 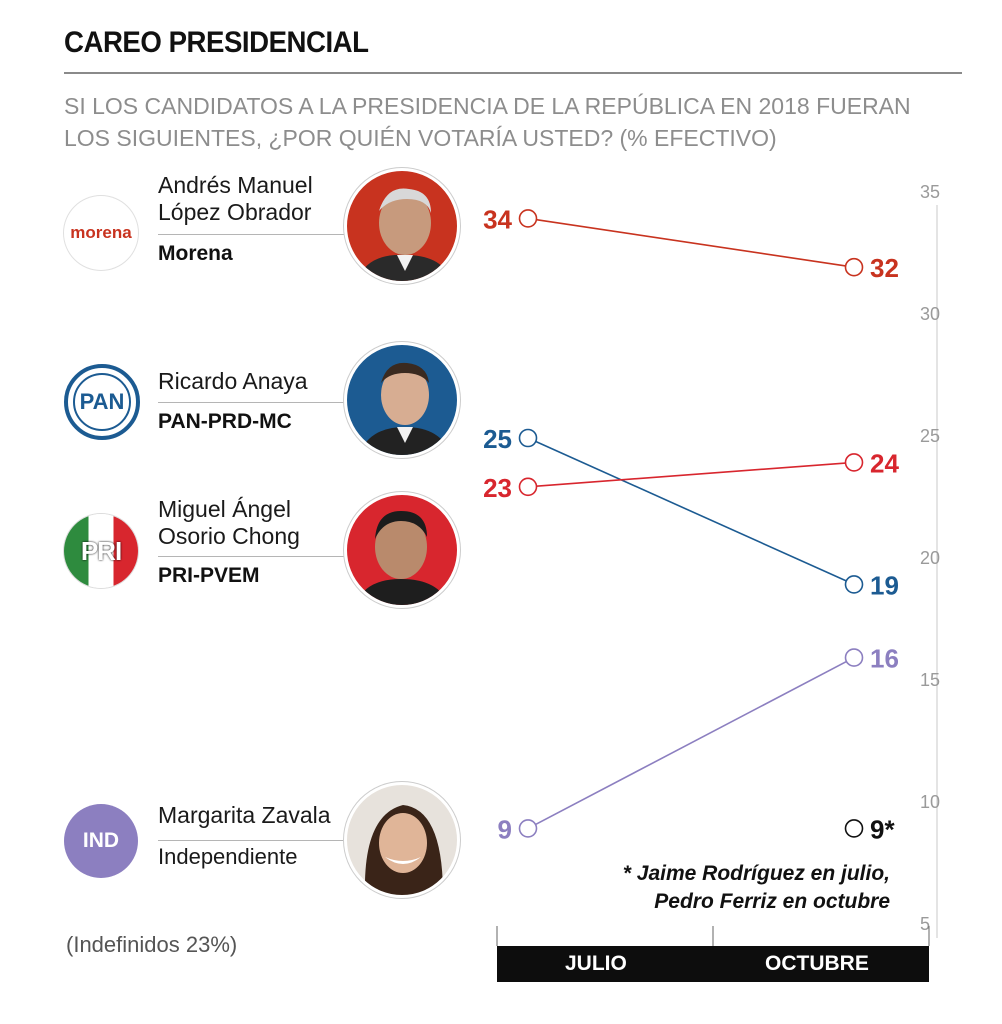 I want to click on y-tick-label: 5, so click(x=925, y=924).